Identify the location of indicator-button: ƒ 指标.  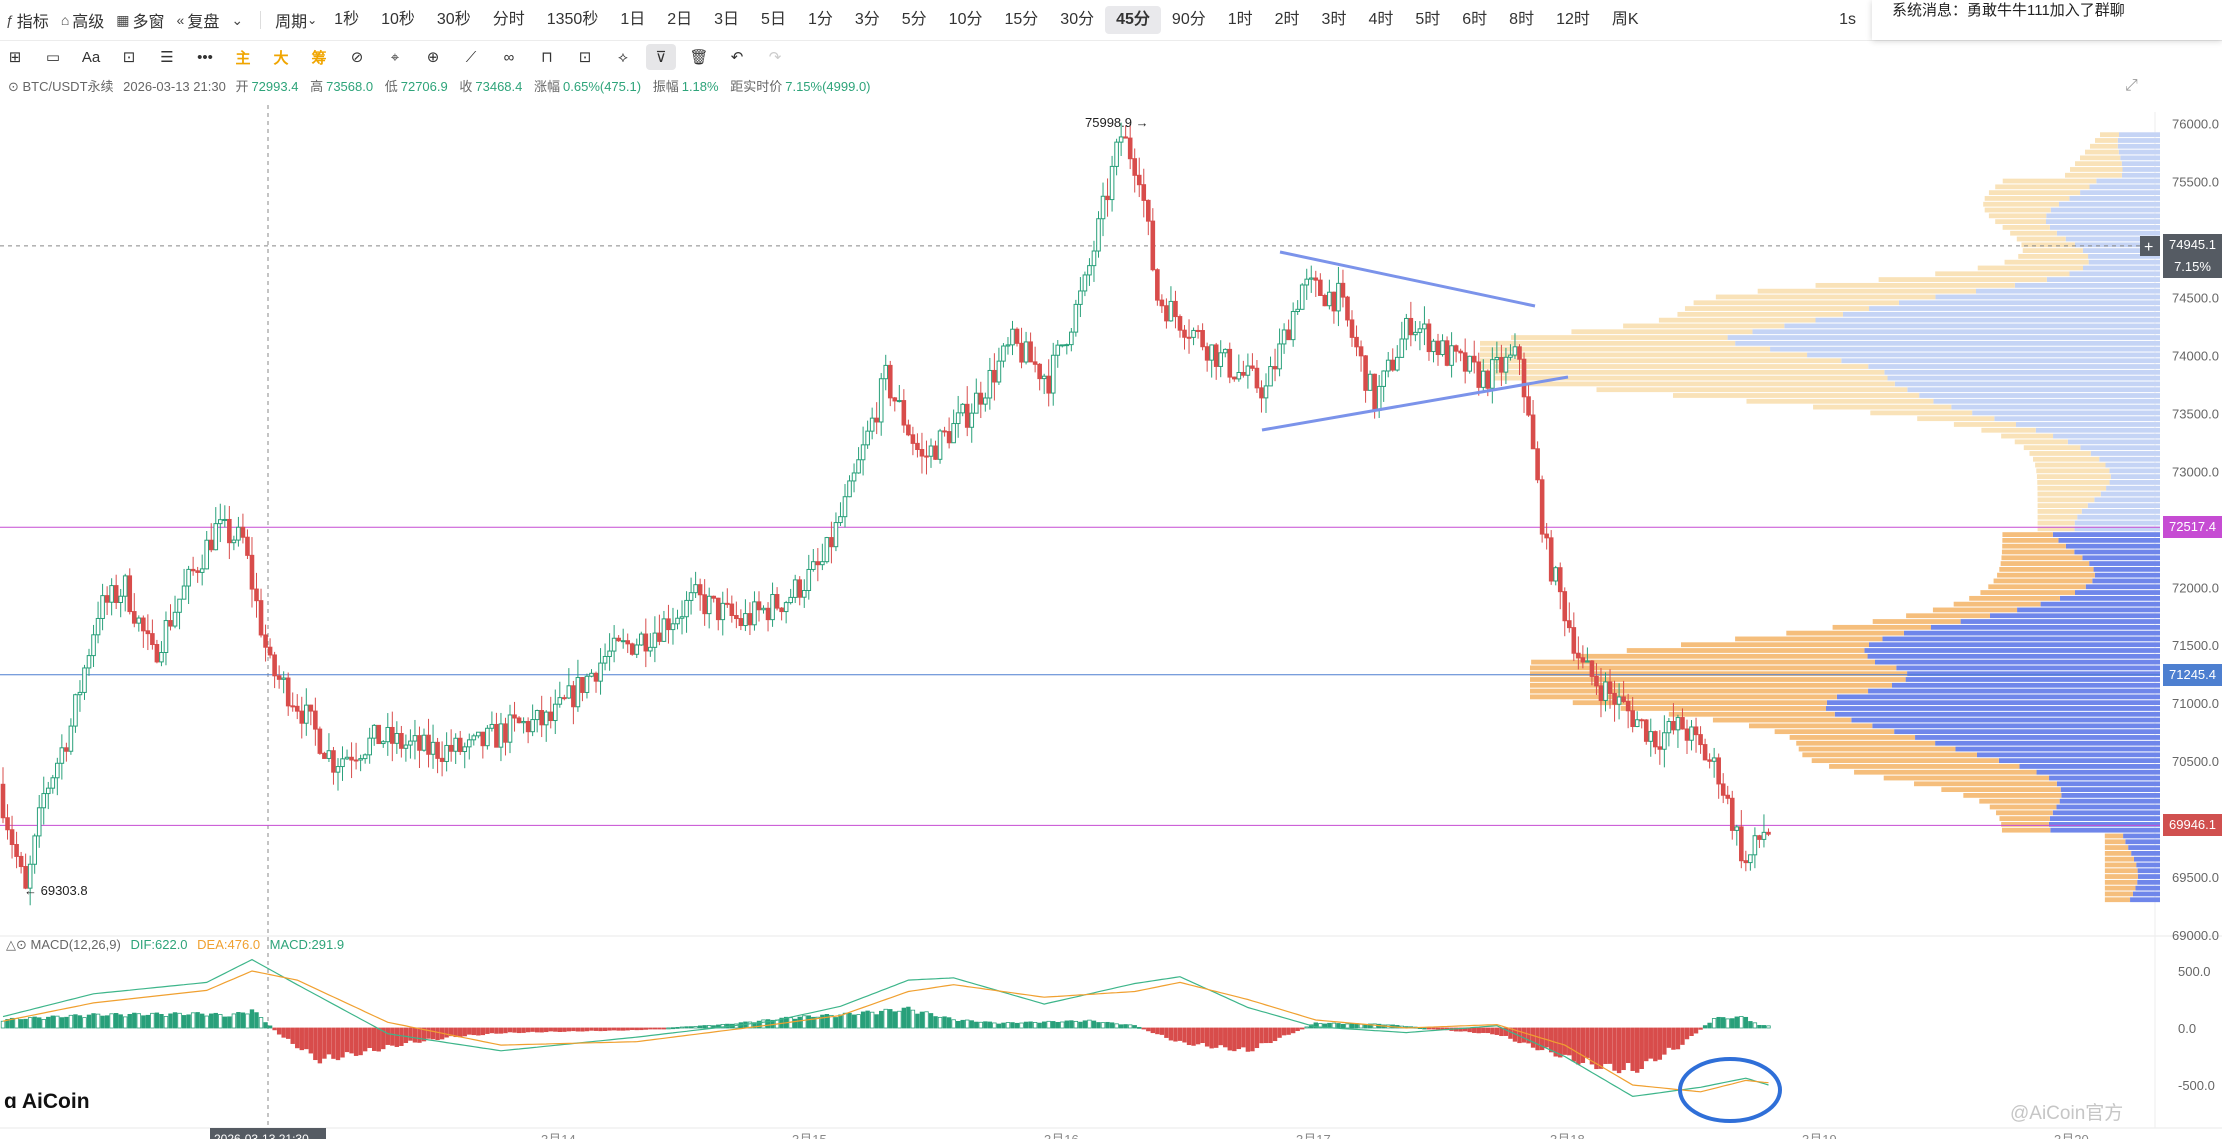
(27, 20).